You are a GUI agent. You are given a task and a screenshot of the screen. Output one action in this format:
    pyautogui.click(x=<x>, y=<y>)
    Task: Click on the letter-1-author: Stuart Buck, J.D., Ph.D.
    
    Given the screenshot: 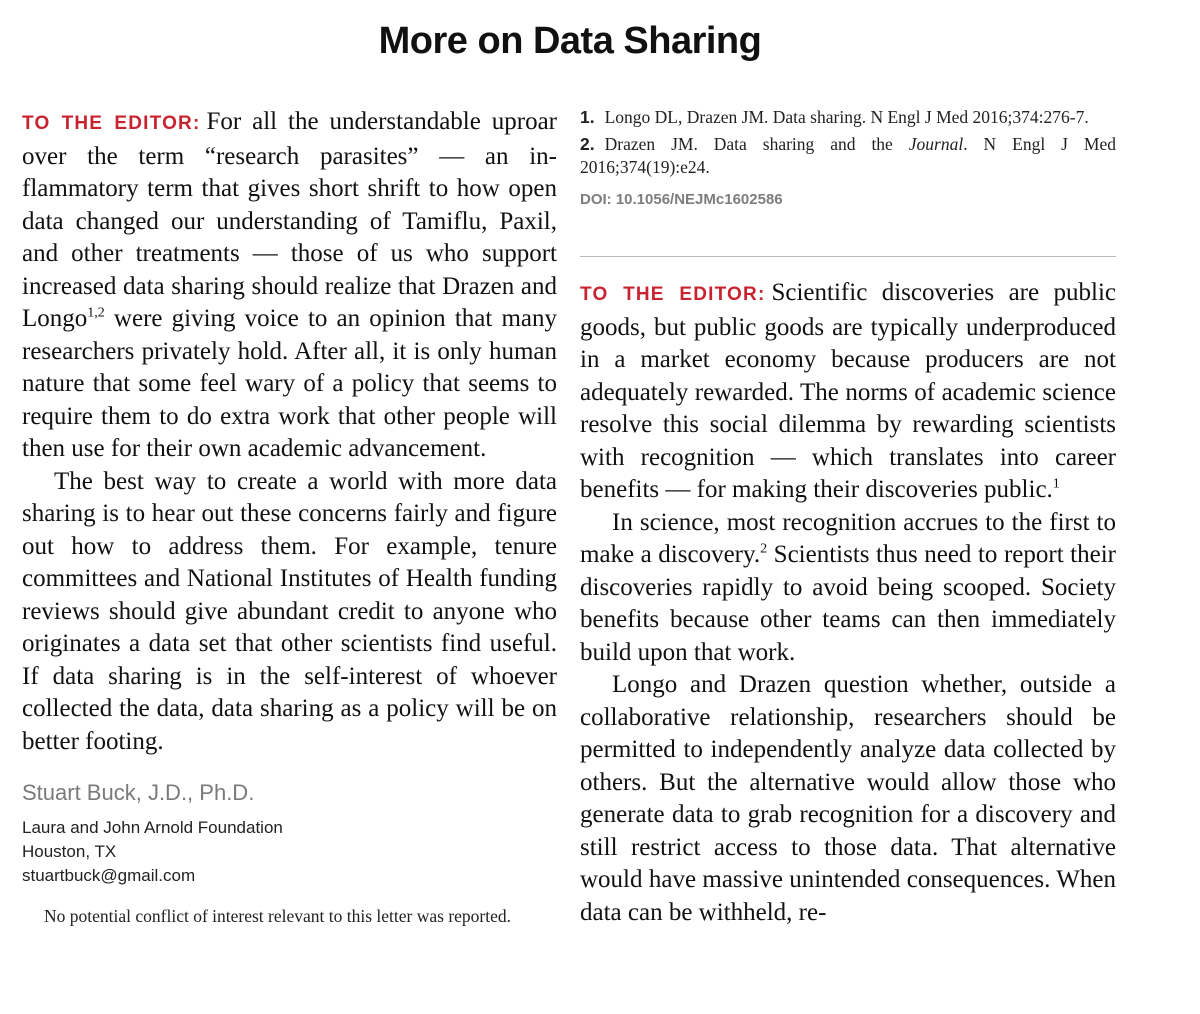 What is the action you would take?
    pyautogui.click(x=138, y=792)
    